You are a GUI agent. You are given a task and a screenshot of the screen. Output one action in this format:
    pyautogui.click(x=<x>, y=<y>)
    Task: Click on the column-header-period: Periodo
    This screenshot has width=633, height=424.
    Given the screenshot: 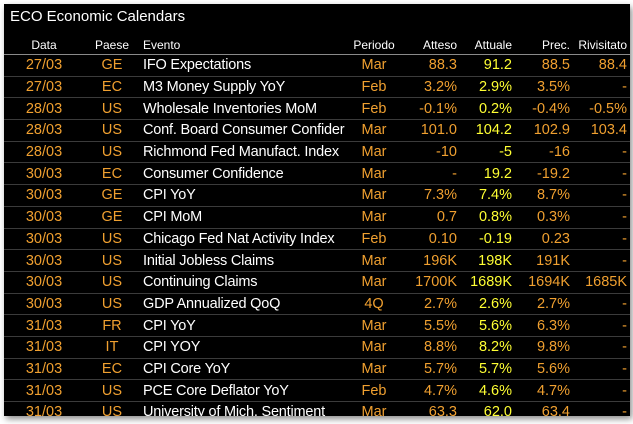 What is the action you would take?
    pyautogui.click(x=374, y=45)
    